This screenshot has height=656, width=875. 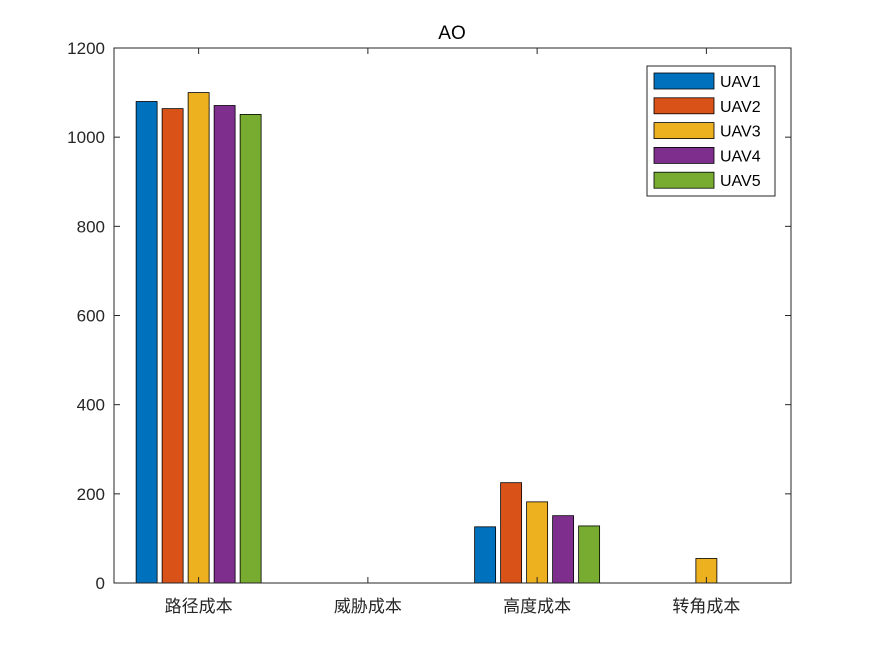 What do you see at coordinates (684, 81) in the screenshot?
I see `legend-swatch-uav1` at bounding box center [684, 81].